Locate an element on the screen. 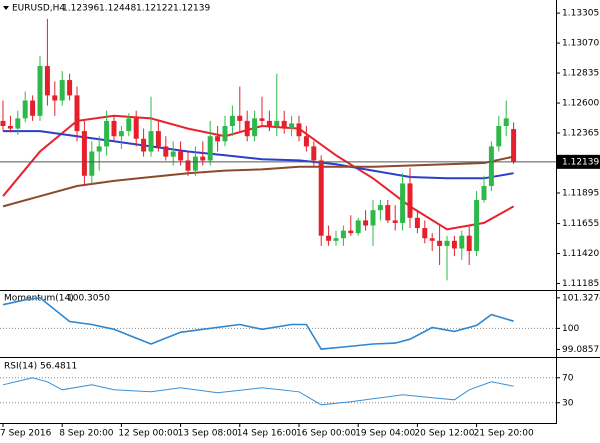 This screenshot has width=600, height=443. indicator-title: RSI(14) is located at coordinates (20, 367).